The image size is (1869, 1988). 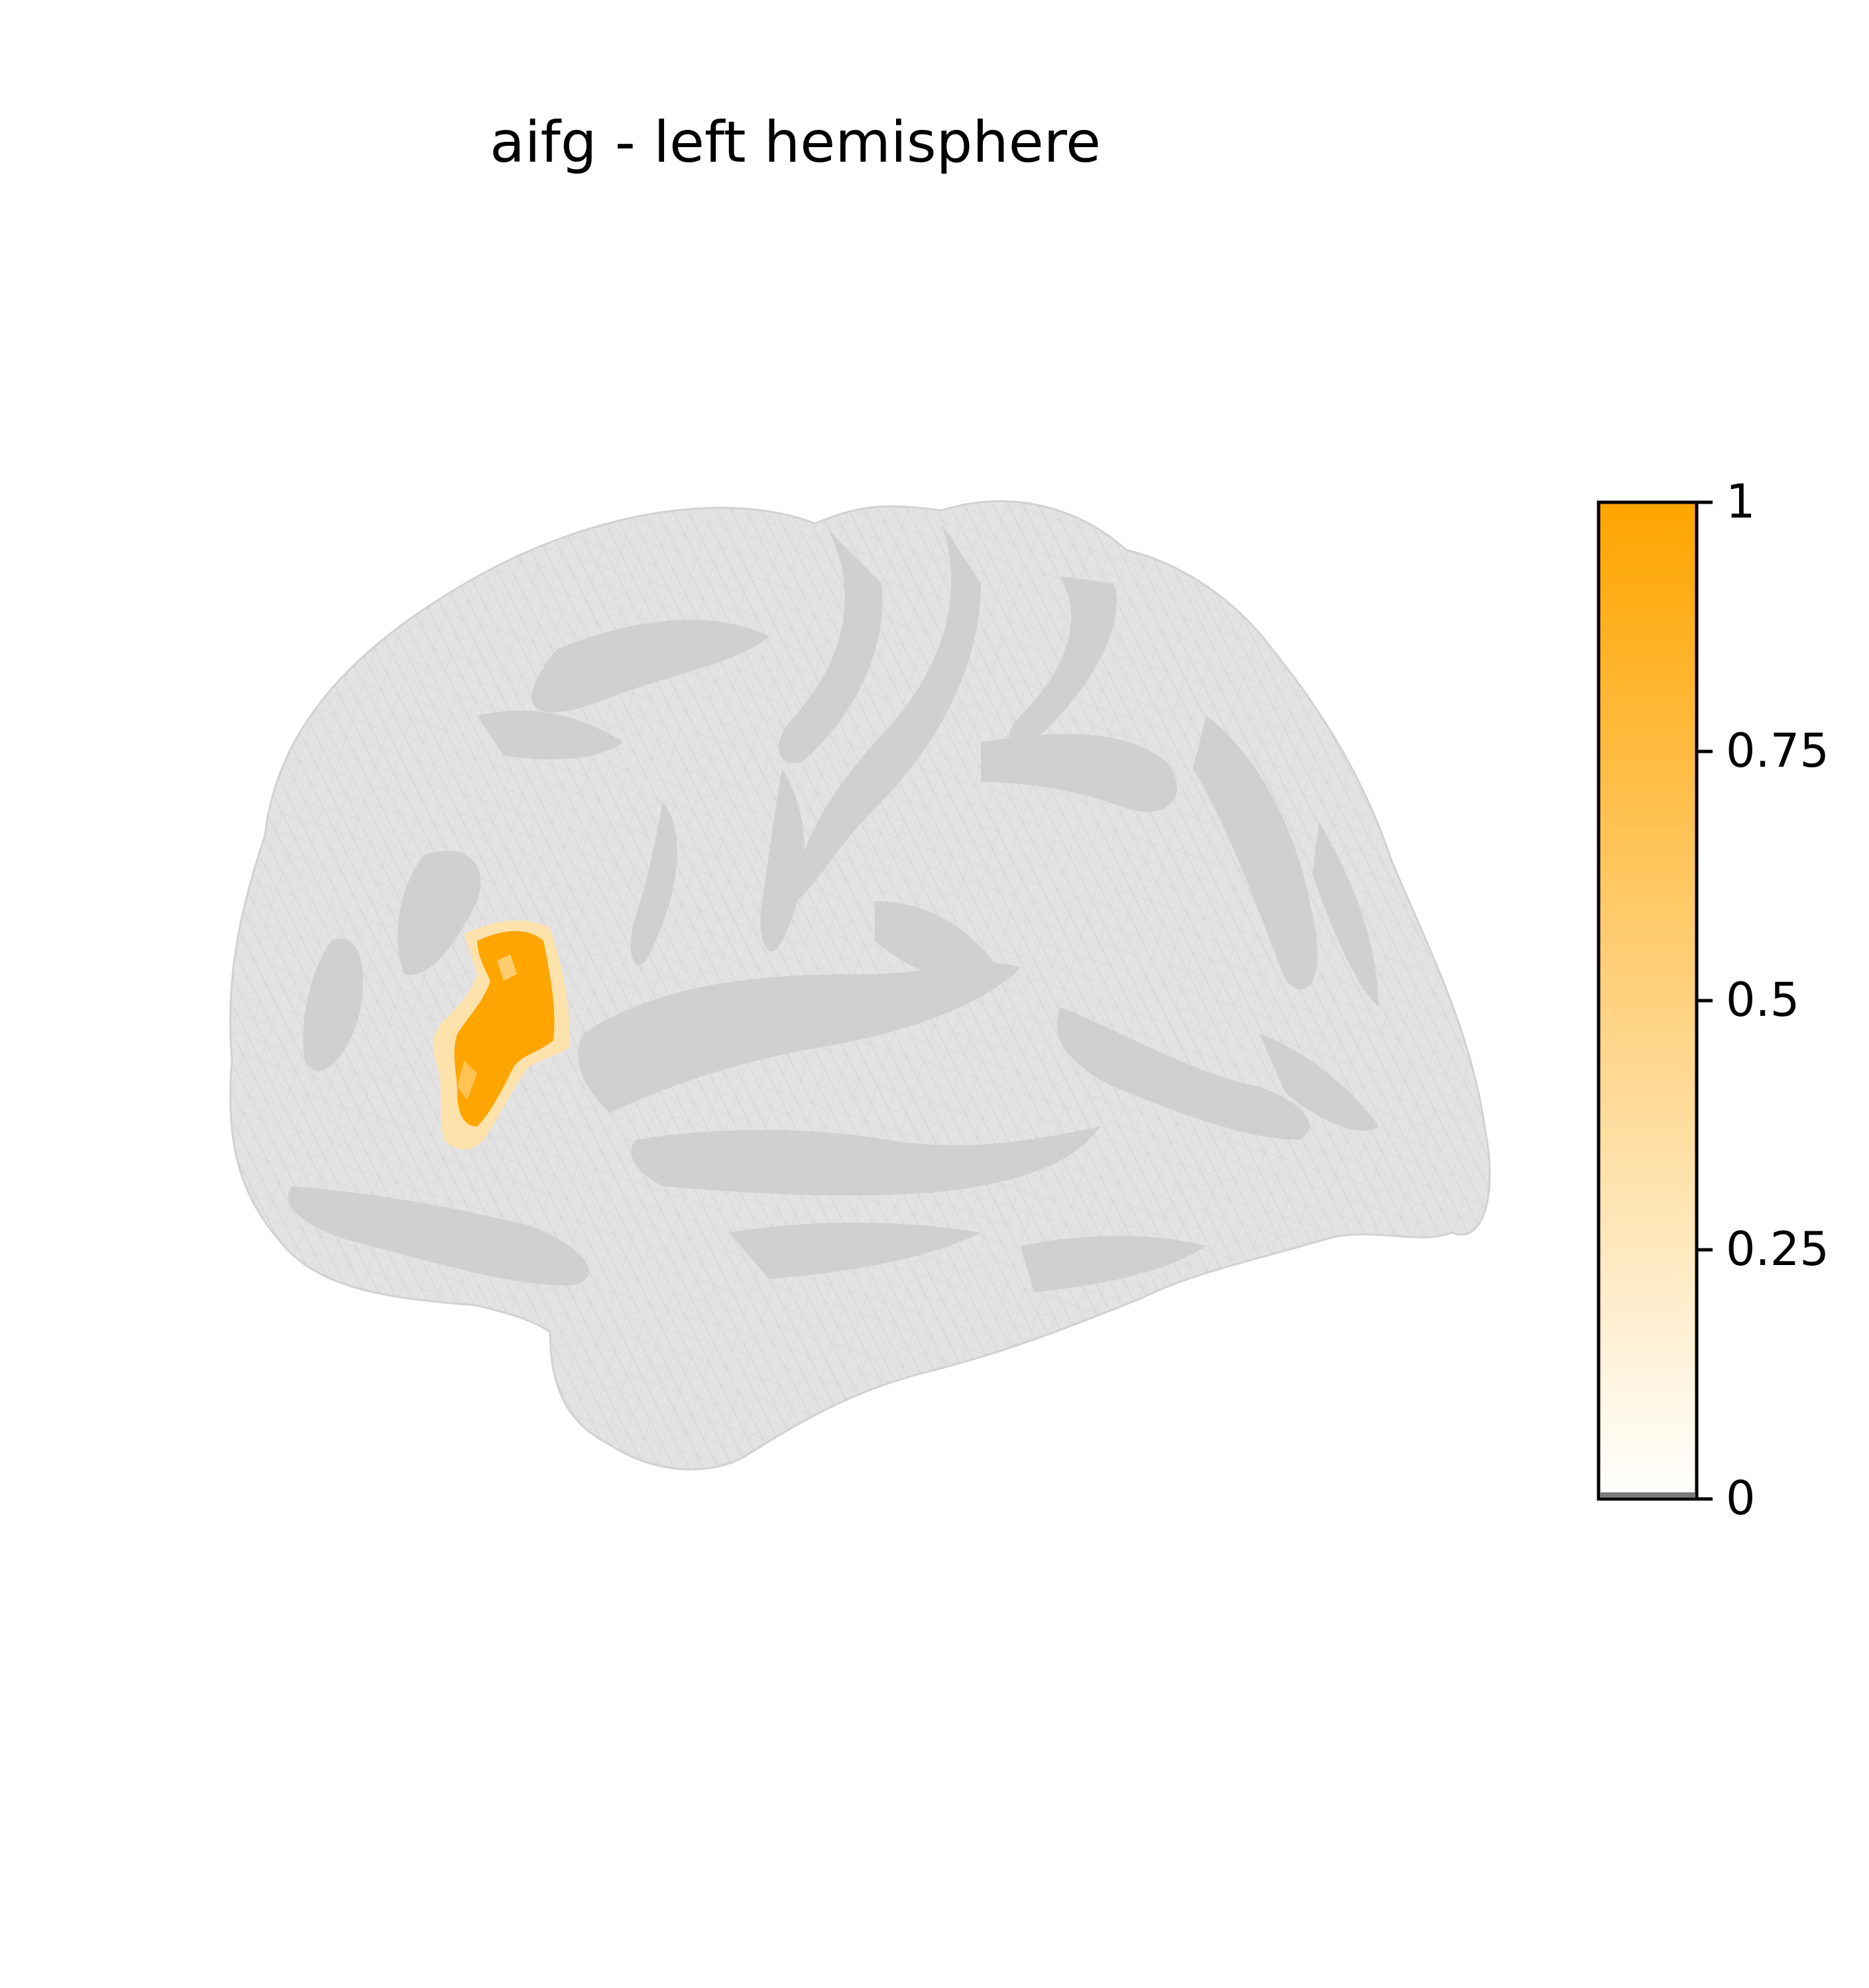 I want to click on colorbar-tick-label: 1, so click(x=1741, y=501).